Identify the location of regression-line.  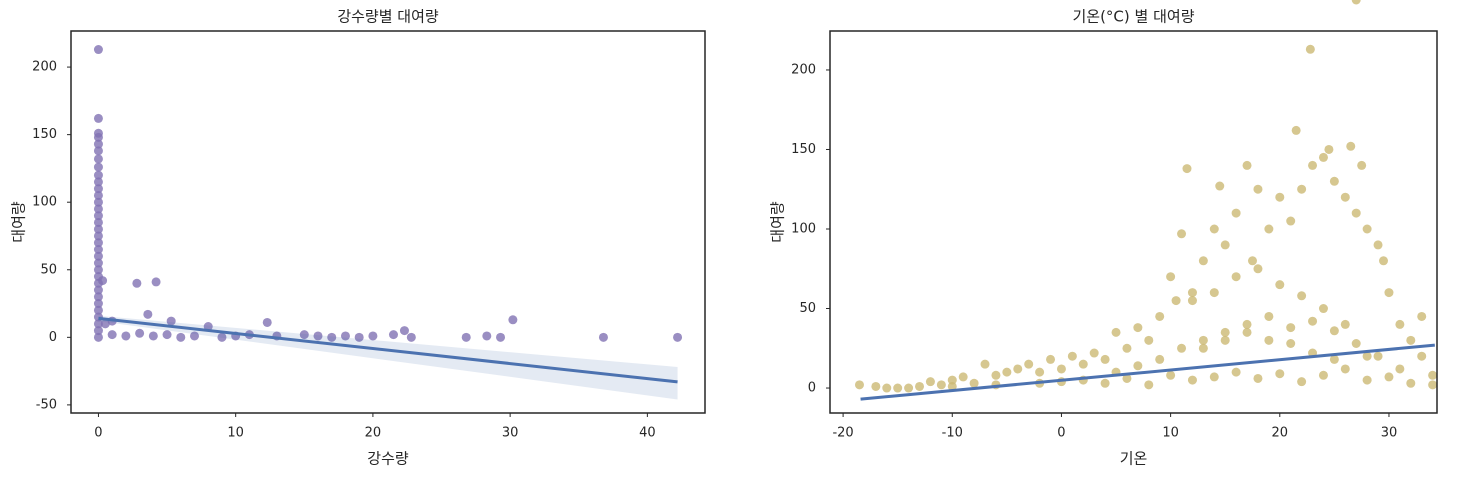
(388, 350).